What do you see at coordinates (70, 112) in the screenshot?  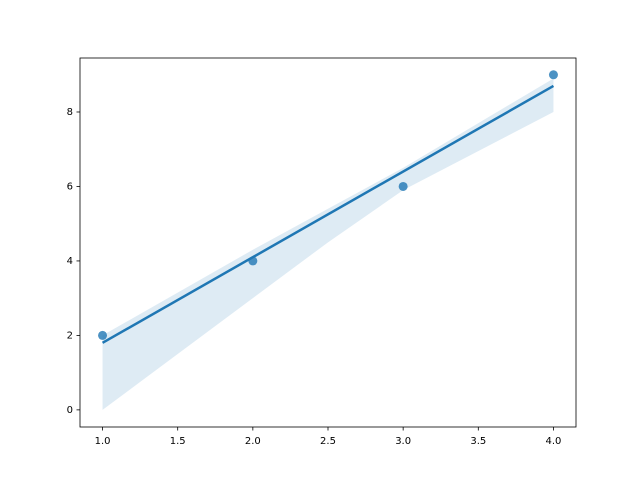 I see `y-tick-label: 8` at bounding box center [70, 112].